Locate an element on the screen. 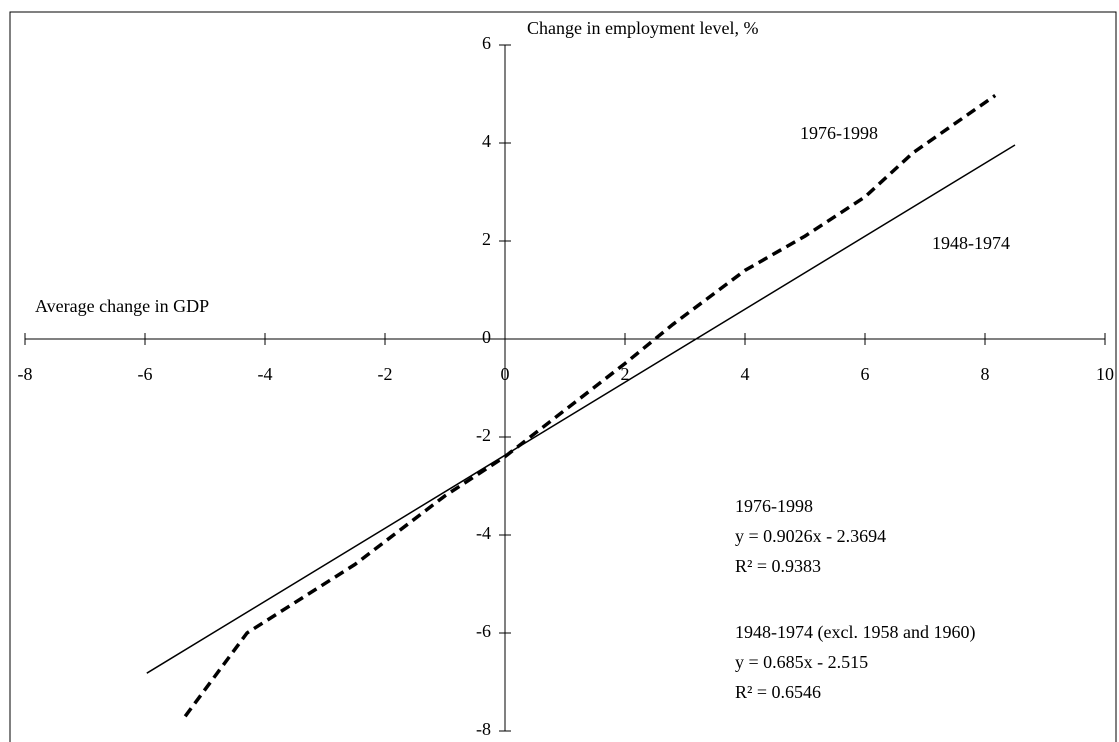  y-tick-label: -8 is located at coordinates (483, 729).